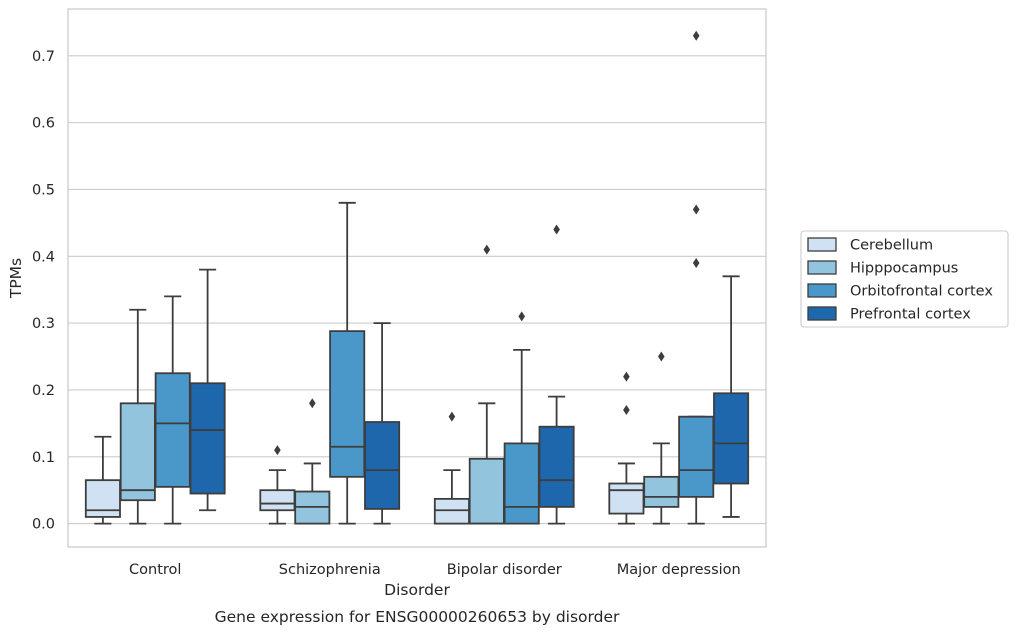  I want to click on legend-label: Cerebellum, so click(891, 246).